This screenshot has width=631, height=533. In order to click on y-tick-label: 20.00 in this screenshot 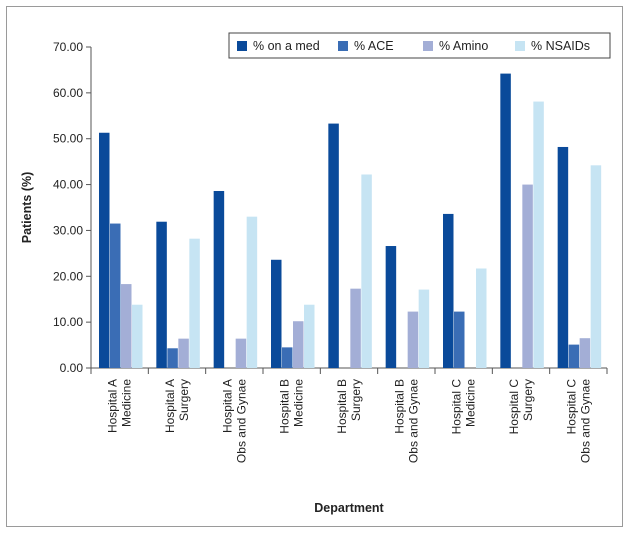, I will do `click(68, 276)`.